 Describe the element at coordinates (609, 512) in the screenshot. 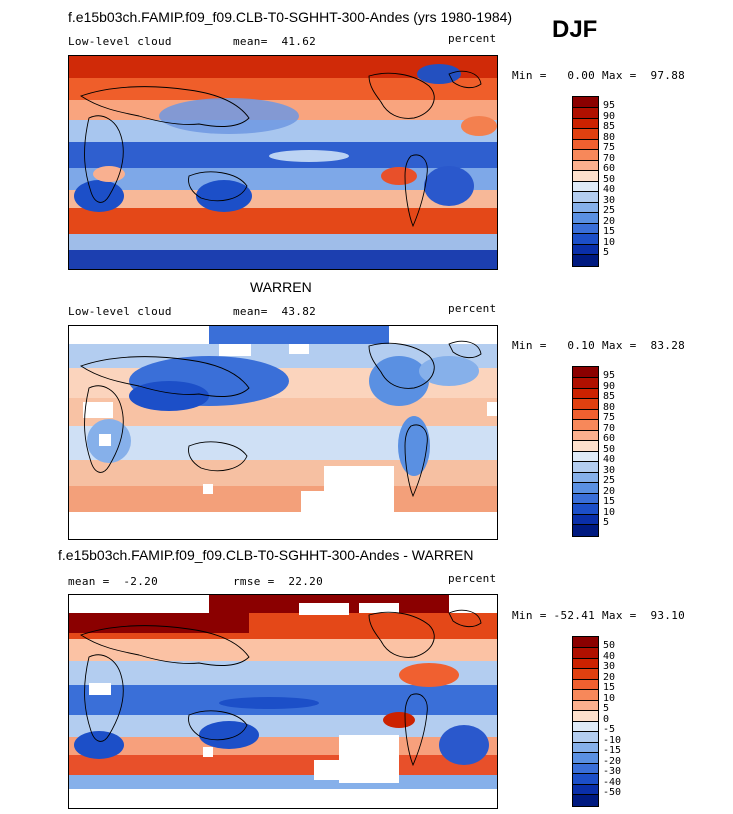

I see `panel-2-tick: 10` at that location.